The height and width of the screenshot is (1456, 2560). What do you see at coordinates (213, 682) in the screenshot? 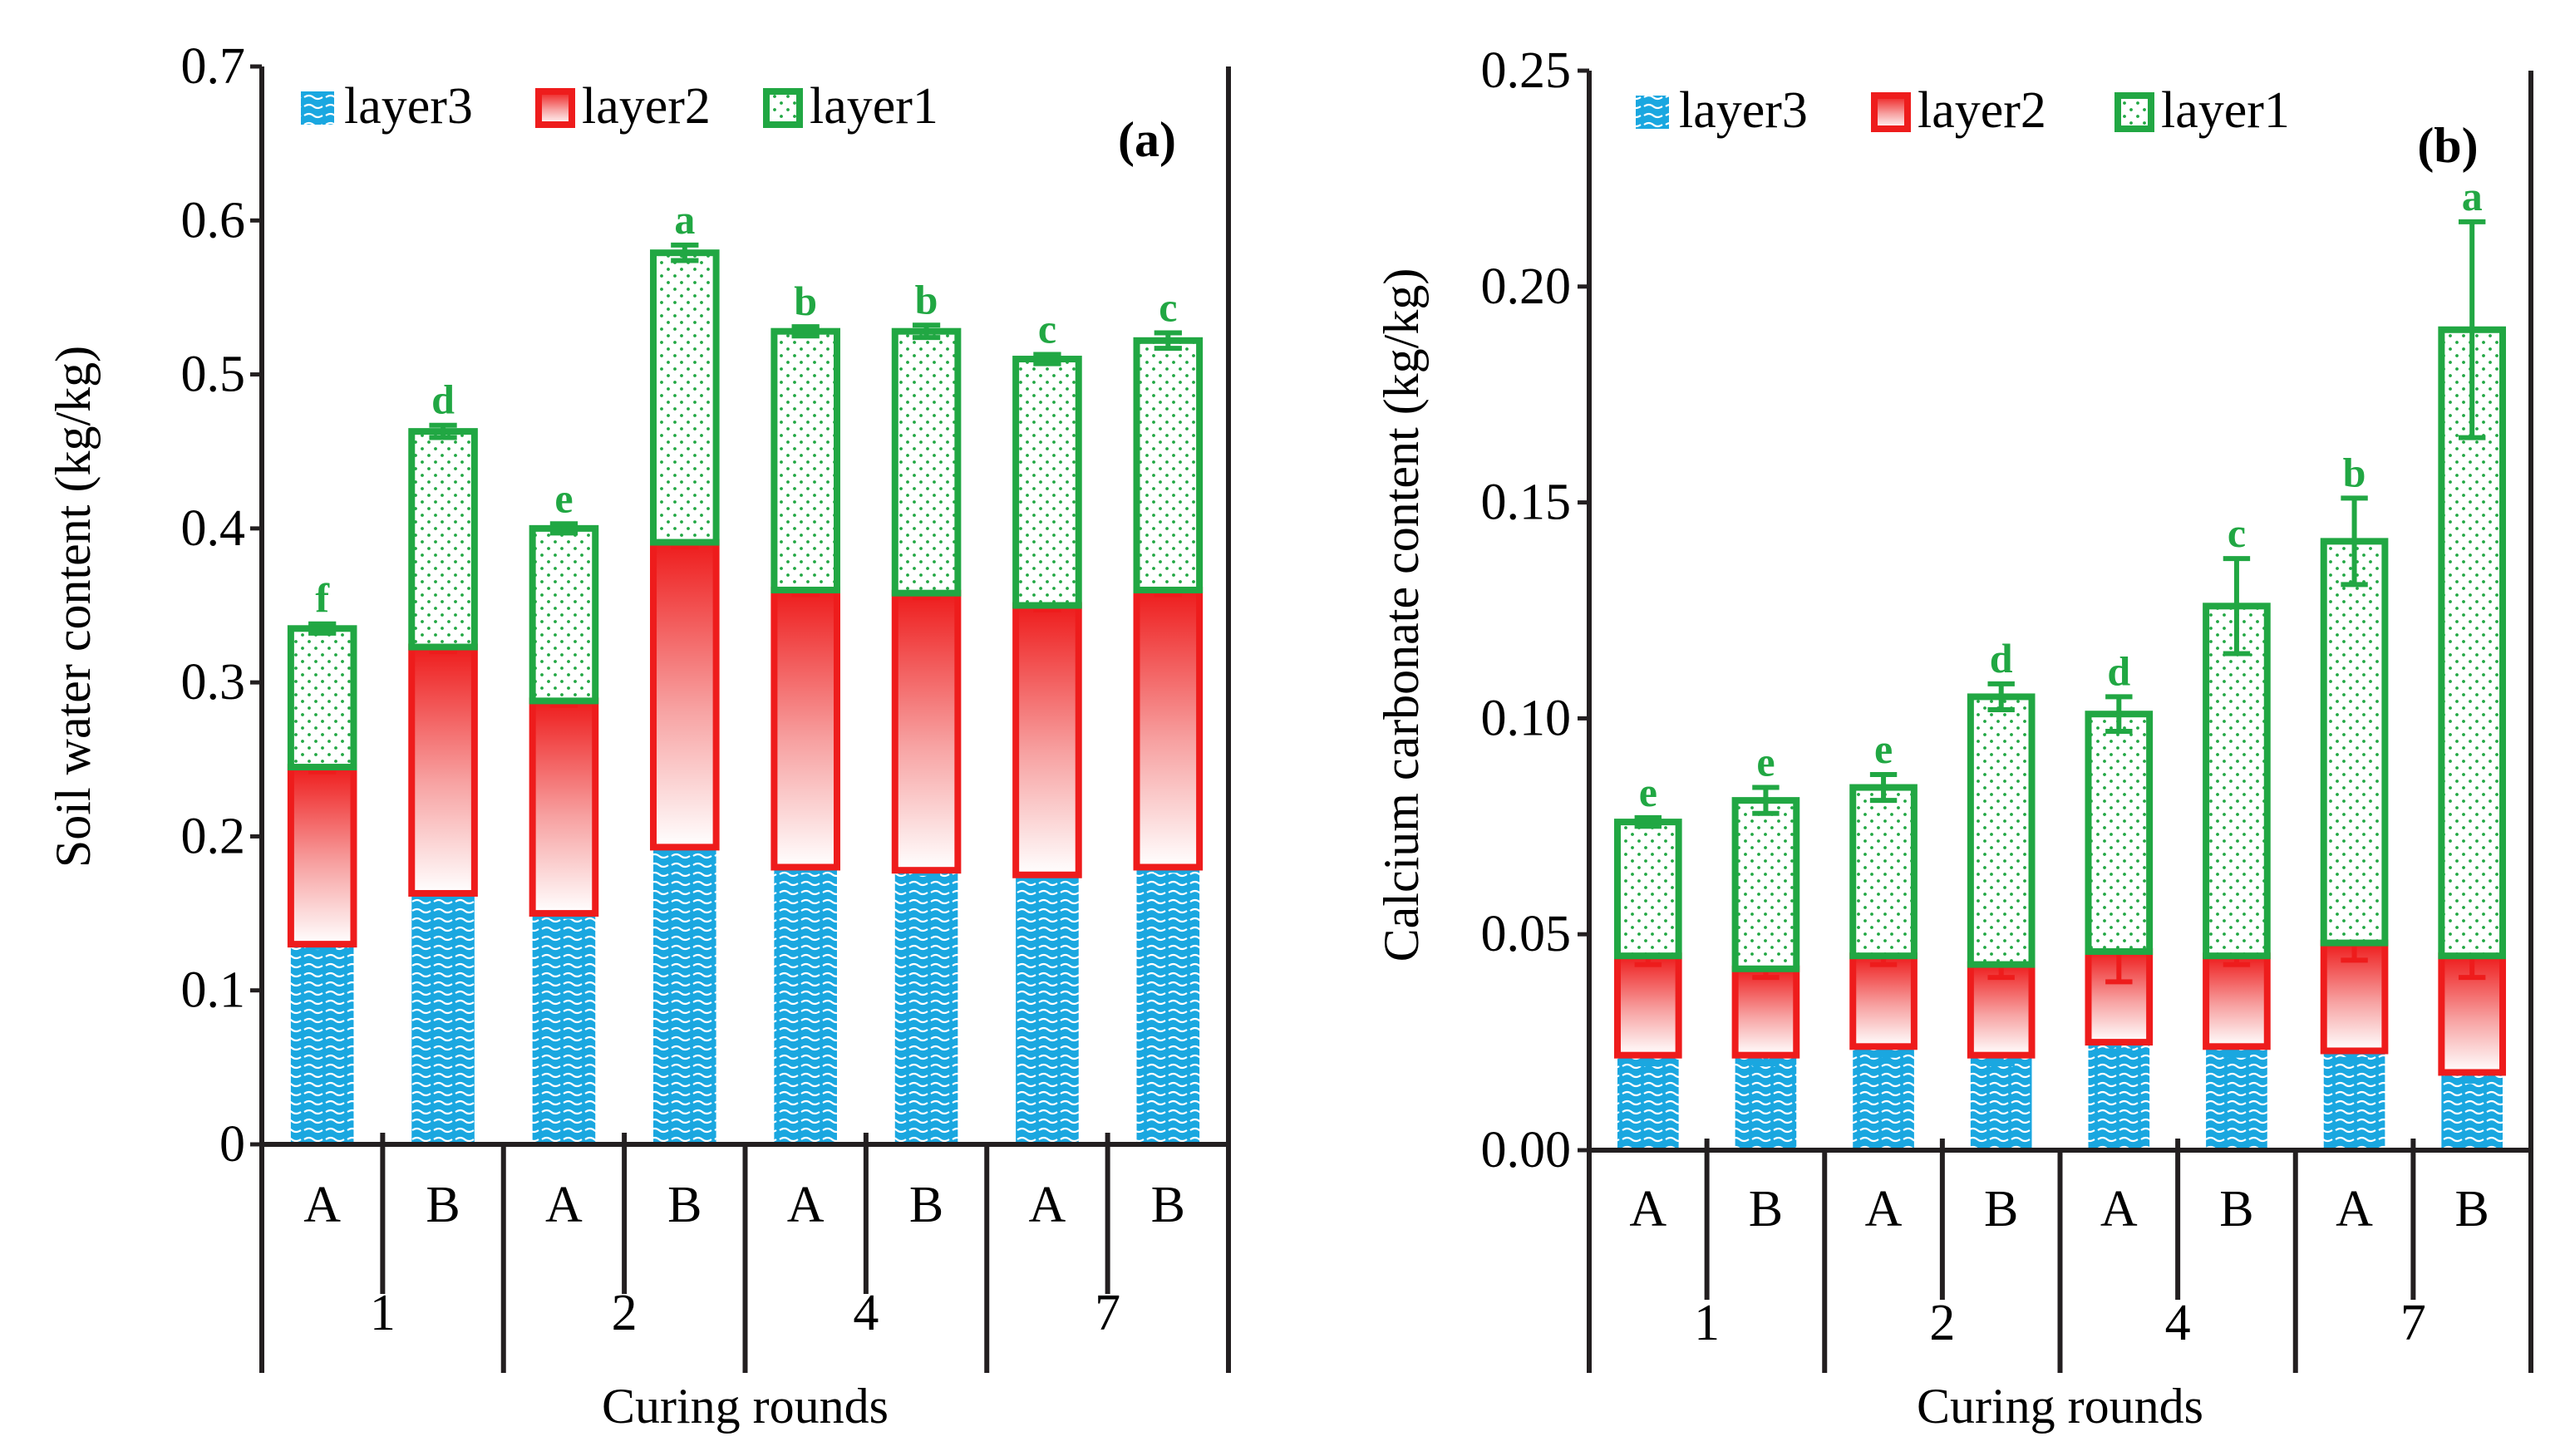
I see `y-tick-label: 0.3` at bounding box center [213, 682].